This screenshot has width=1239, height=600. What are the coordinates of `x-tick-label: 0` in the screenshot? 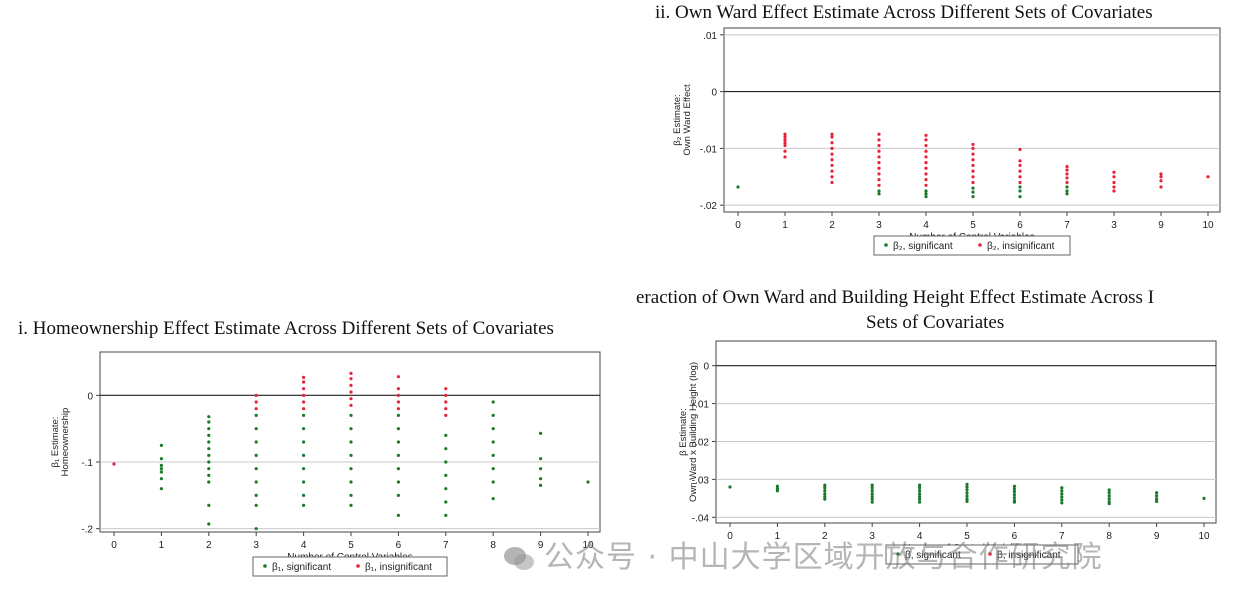 It's located at (738, 225).